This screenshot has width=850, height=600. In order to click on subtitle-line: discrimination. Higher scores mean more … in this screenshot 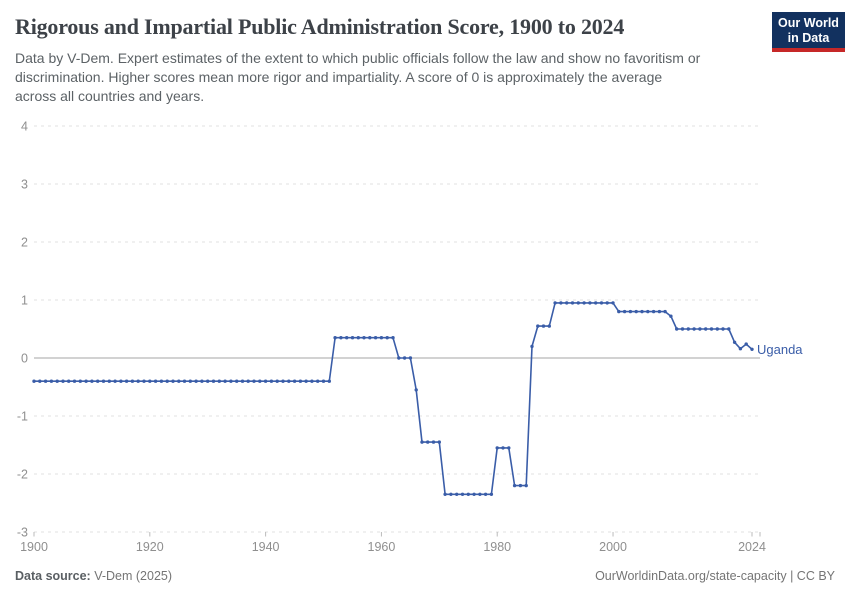, I will do `click(339, 77)`.